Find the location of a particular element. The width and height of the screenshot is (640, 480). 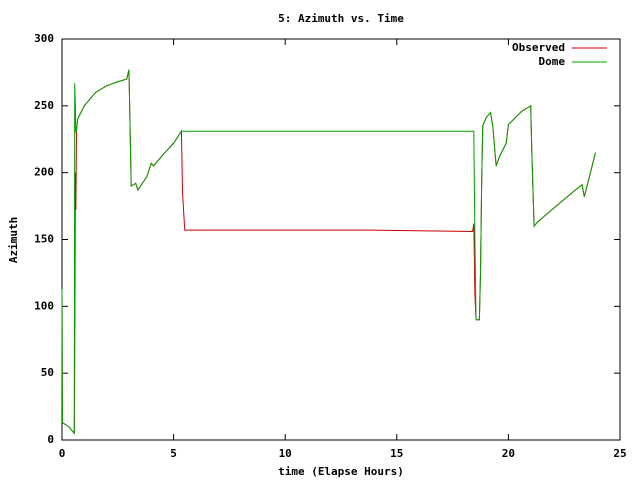

y-tick-label: 100 is located at coordinates (44, 305).